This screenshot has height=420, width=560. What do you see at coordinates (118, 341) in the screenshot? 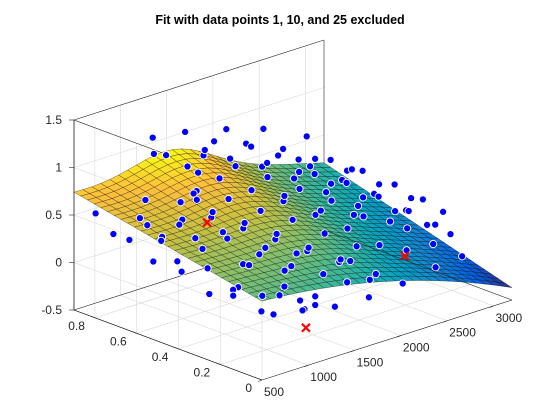
I see `y-tick-label: 0.6` at bounding box center [118, 341].